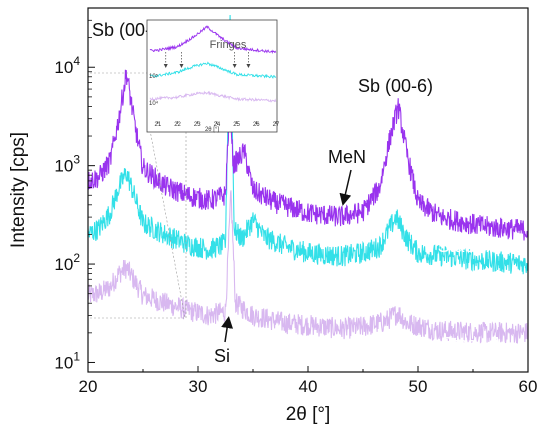  What do you see at coordinates (67, 262) in the screenshot?
I see `y-tick-label: 10²` at bounding box center [67, 262].